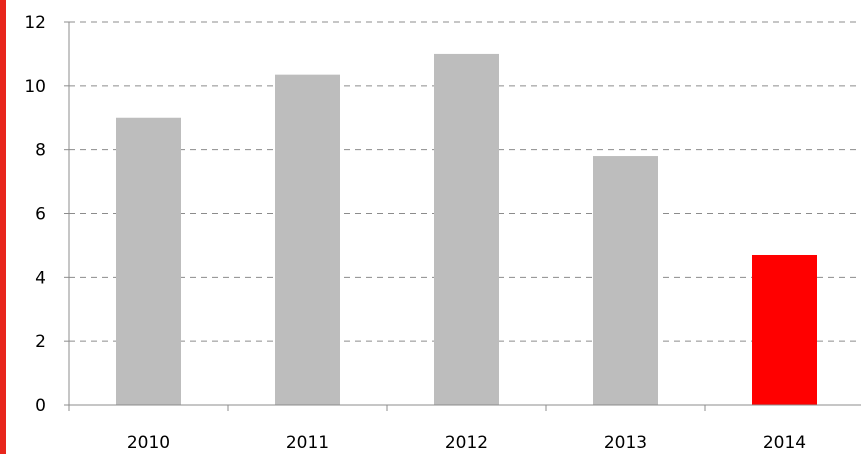  Describe the element at coordinates (148, 261) in the screenshot. I see `bar-2010` at that location.